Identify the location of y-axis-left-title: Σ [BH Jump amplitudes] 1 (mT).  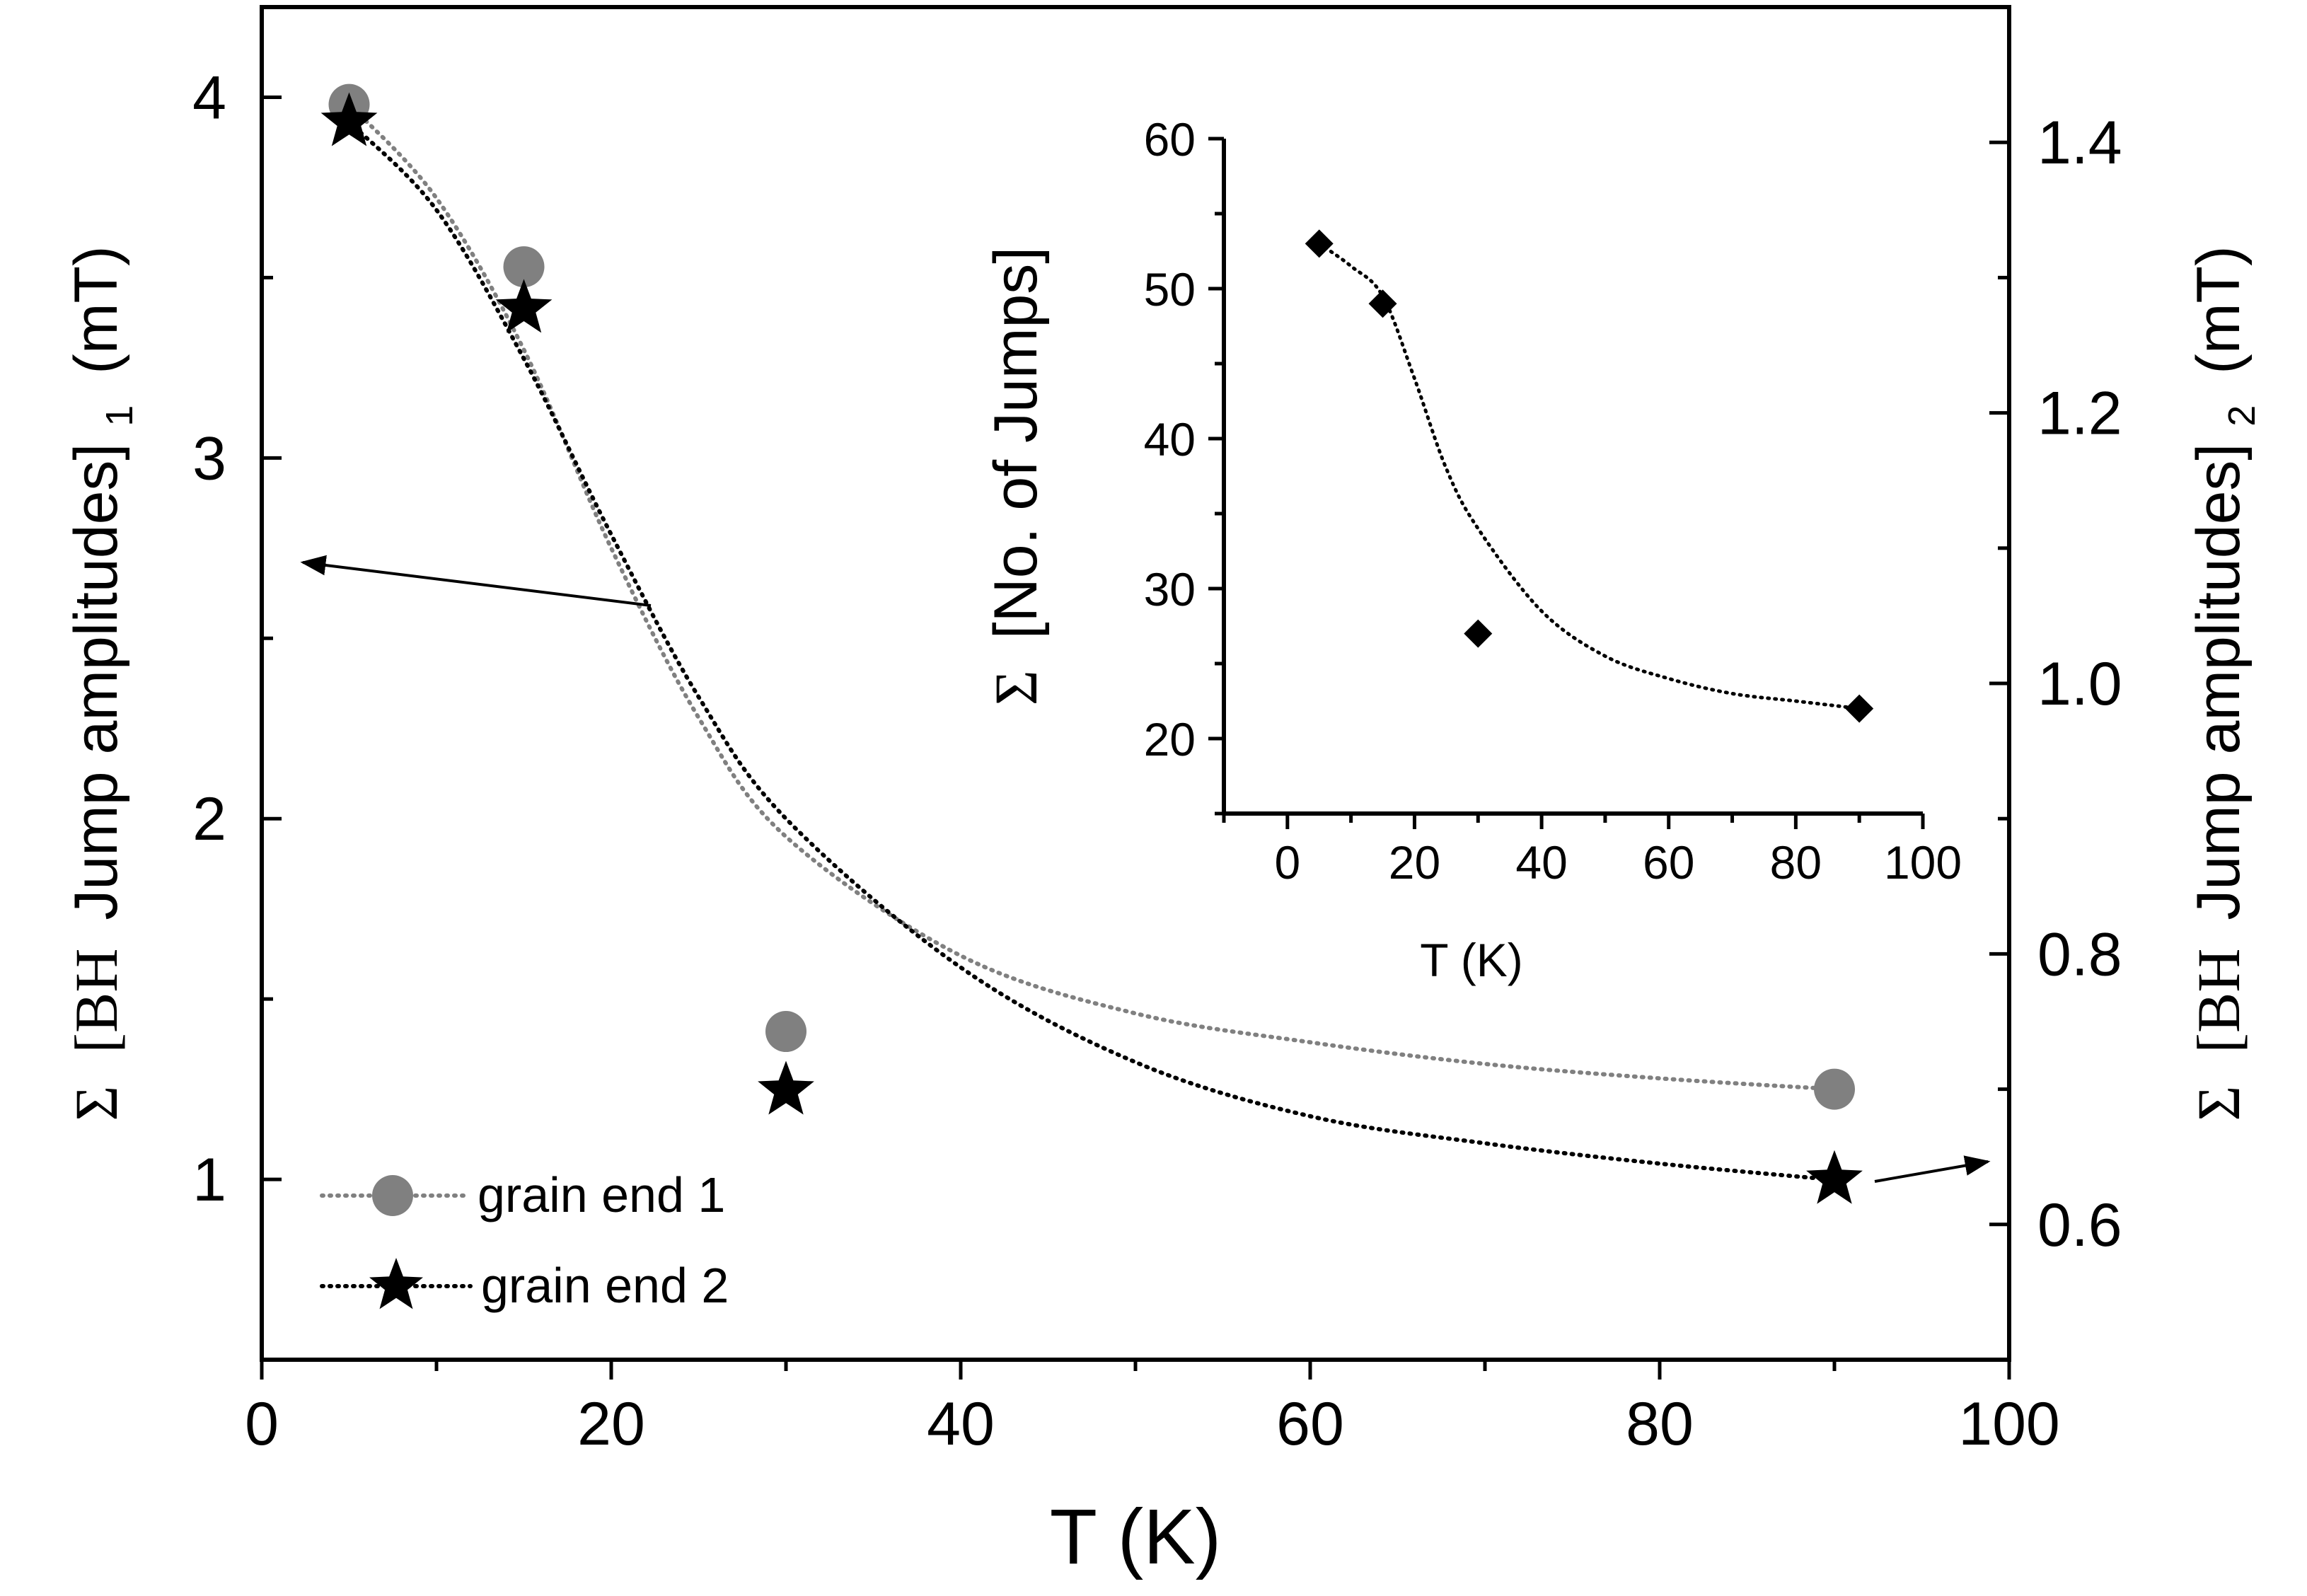
(104, 683).